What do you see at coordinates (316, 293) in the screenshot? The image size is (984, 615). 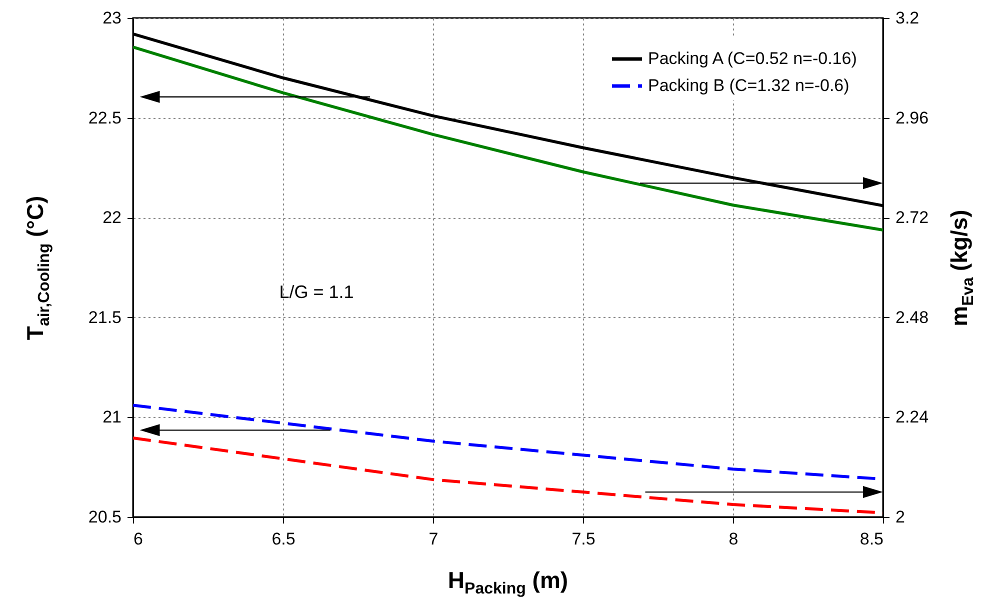 I see `annotation: L/G = 1.1` at bounding box center [316, 293].